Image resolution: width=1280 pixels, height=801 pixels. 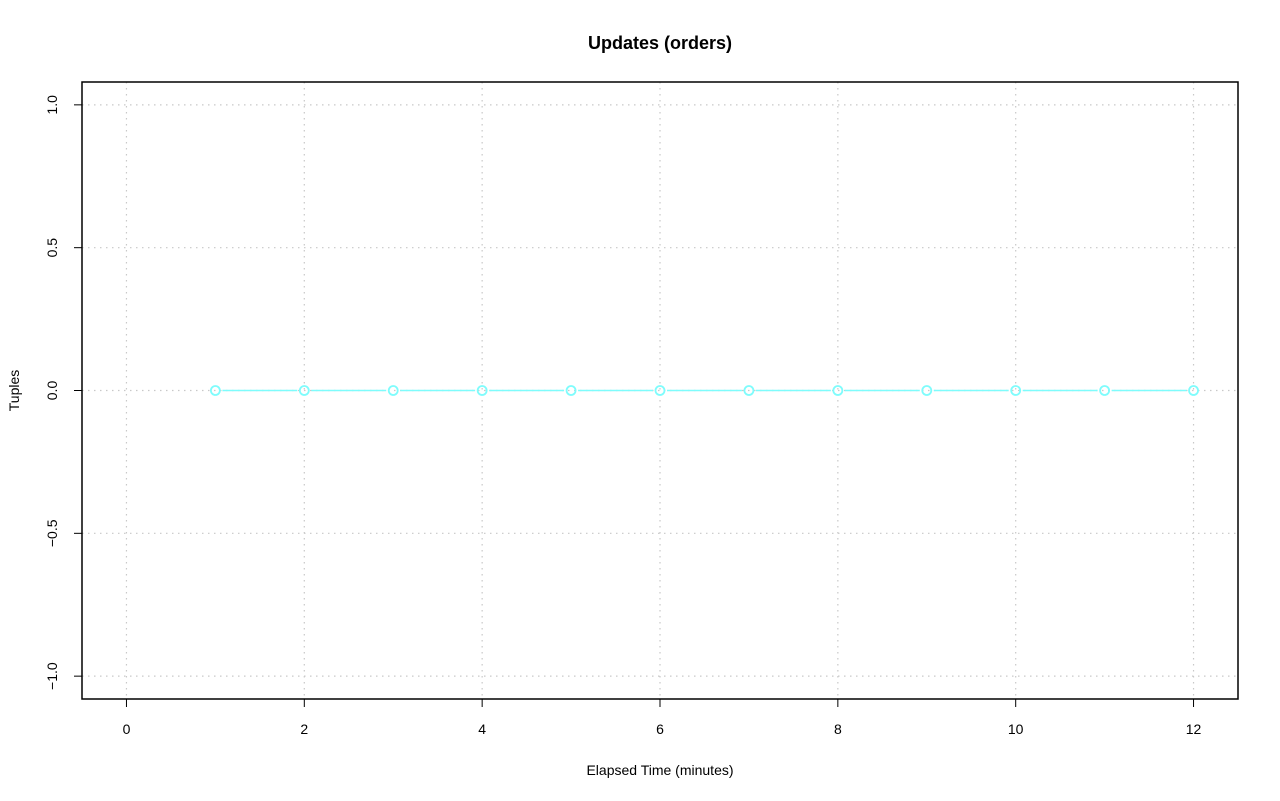 What do you see at coordinates (304, 729) in the screenshot?
I see `x-tick-label: 2` at bounding box center [304, 729].